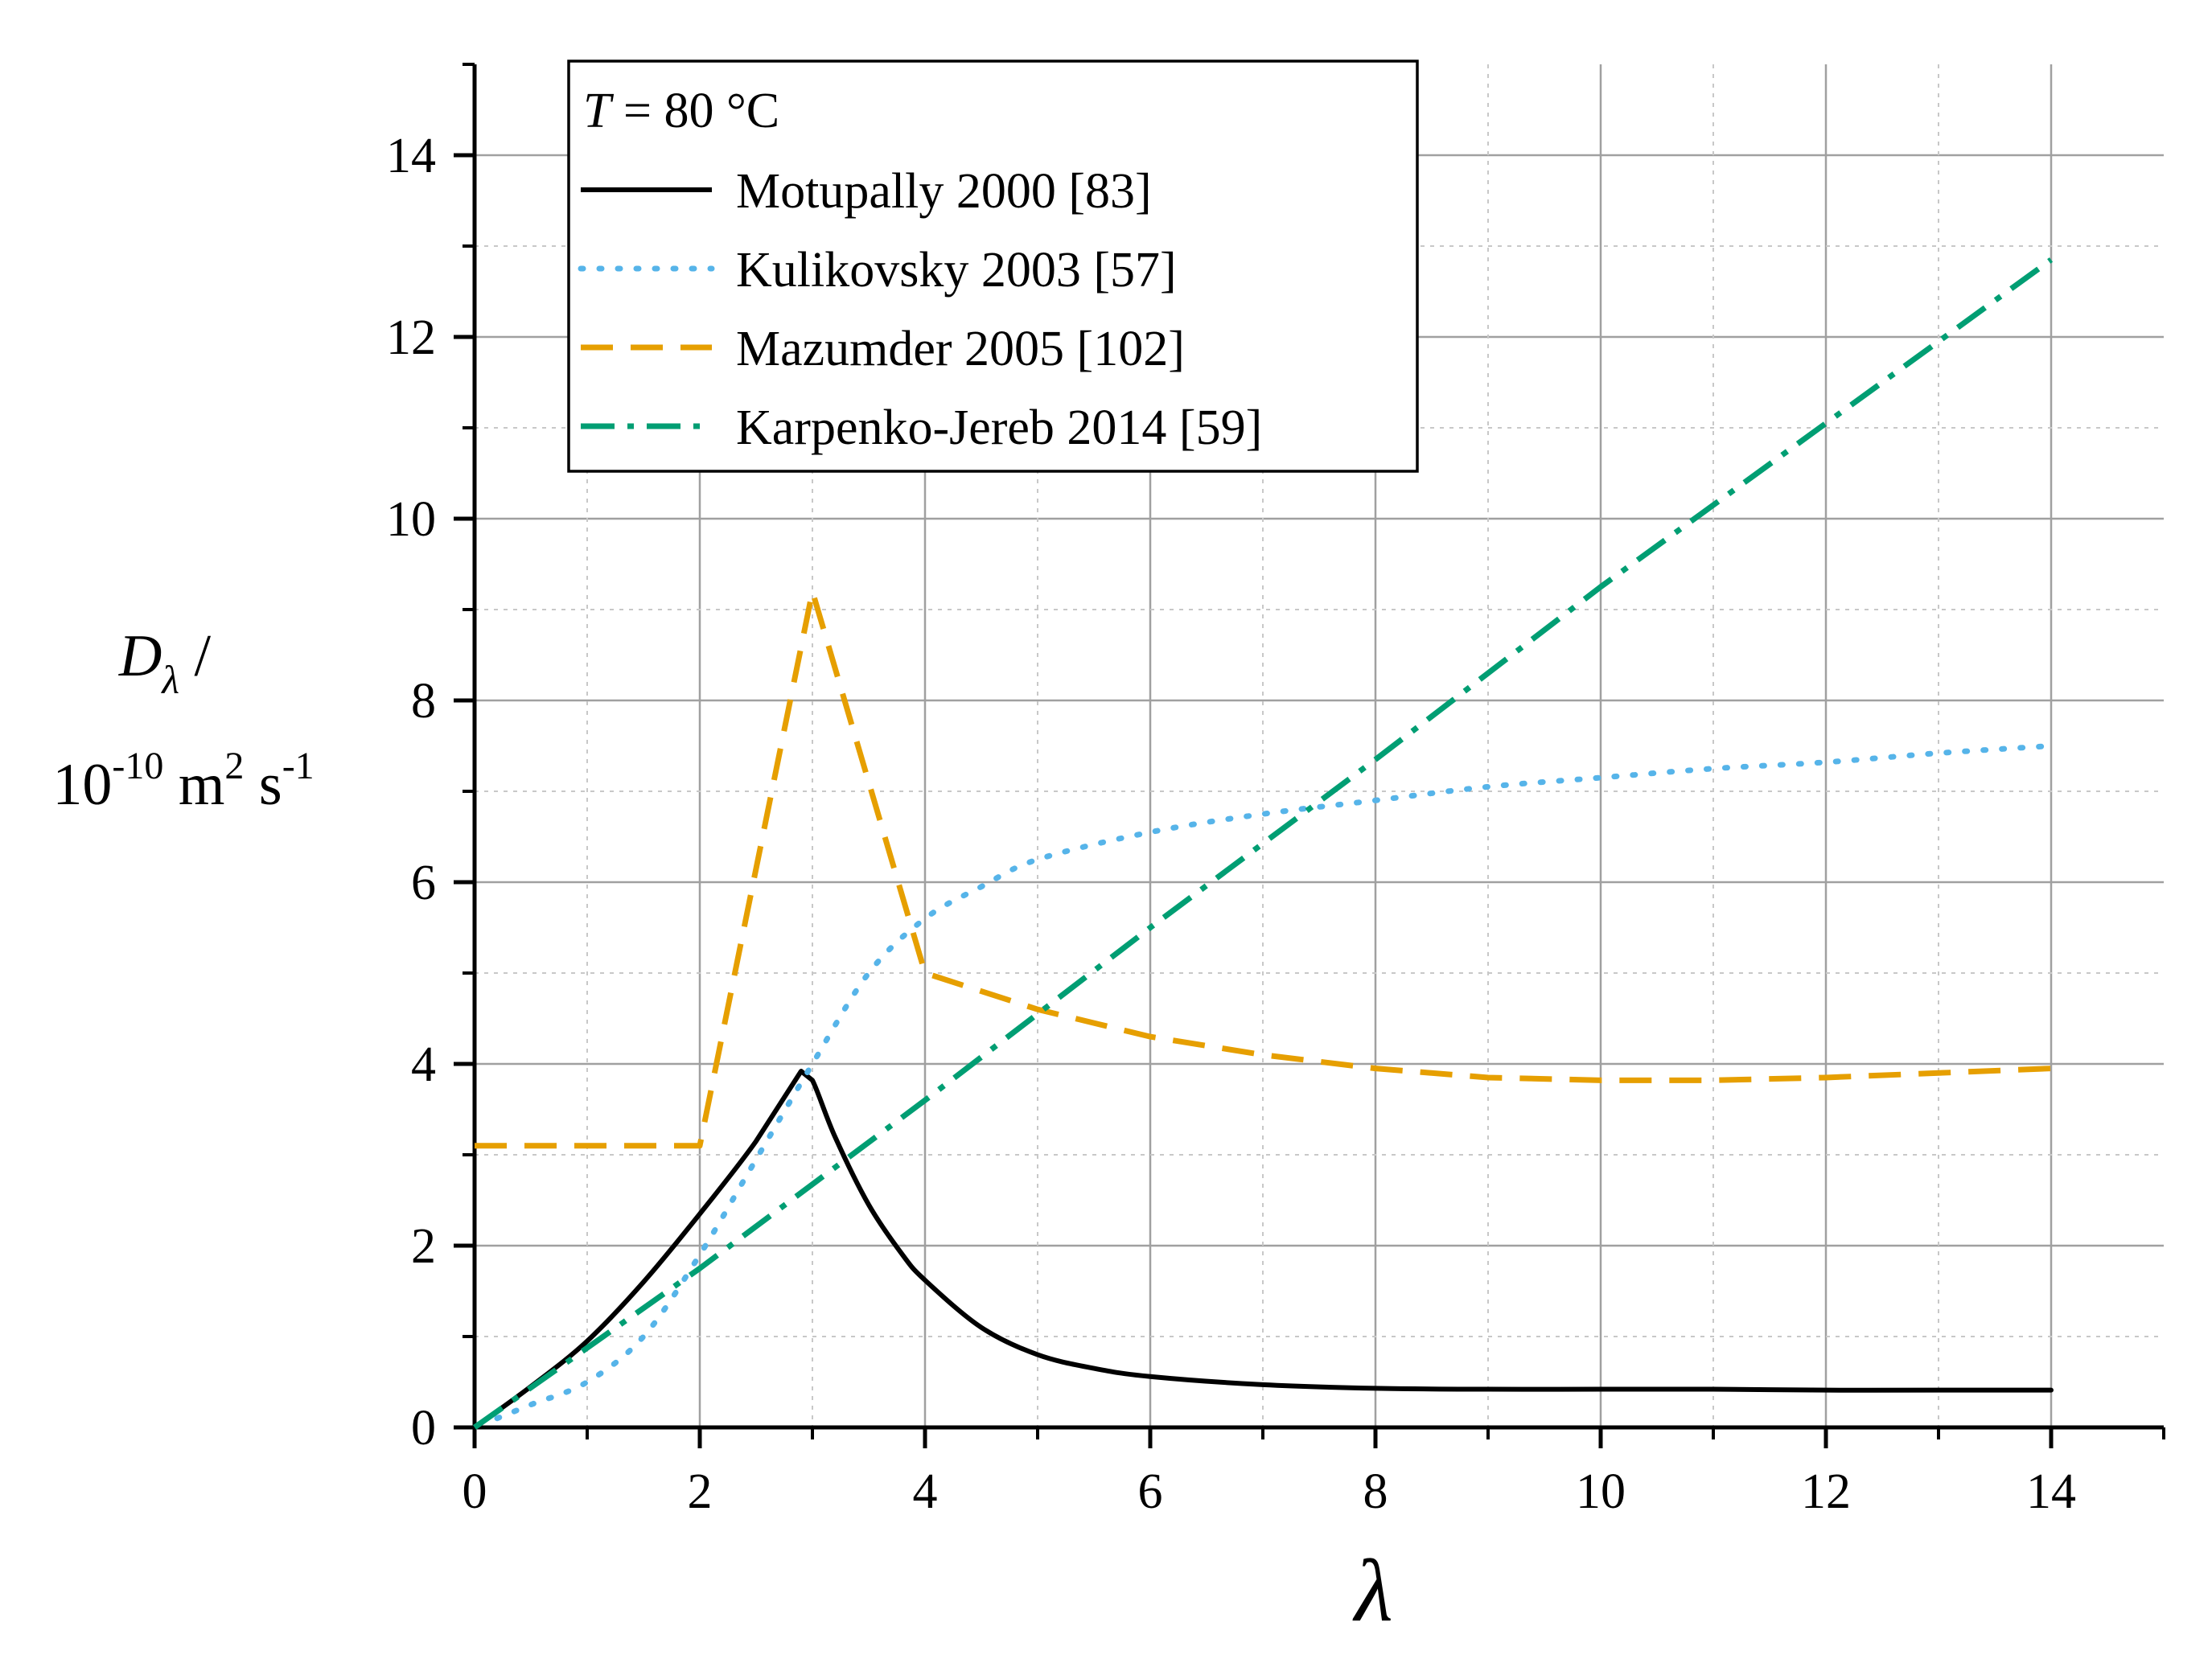 The height and width of the screenshot is (1659, 2212). What do you see at coordinates (263, 785) in the screenshot?
I see `y-axis-unit-s: s` at bounding box center [263, 785].